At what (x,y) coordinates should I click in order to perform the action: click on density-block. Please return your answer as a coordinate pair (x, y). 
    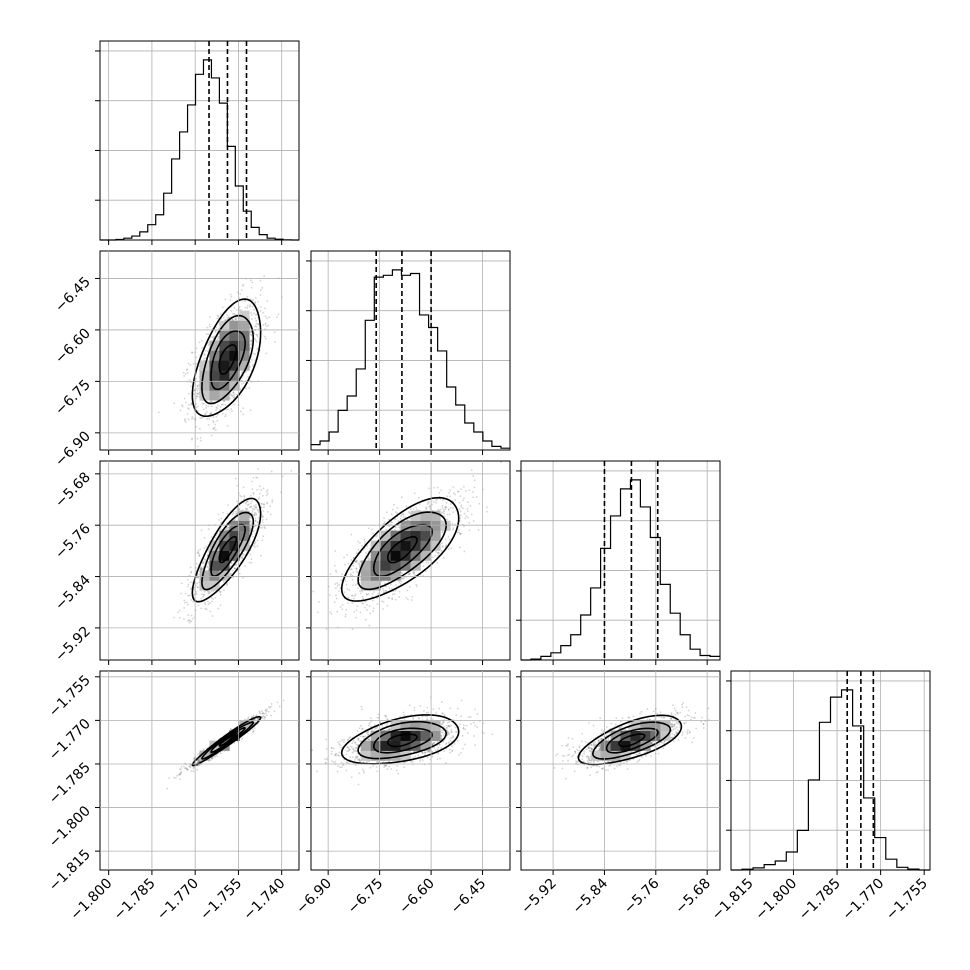
    Looking at the image, I should click on (395, 555).